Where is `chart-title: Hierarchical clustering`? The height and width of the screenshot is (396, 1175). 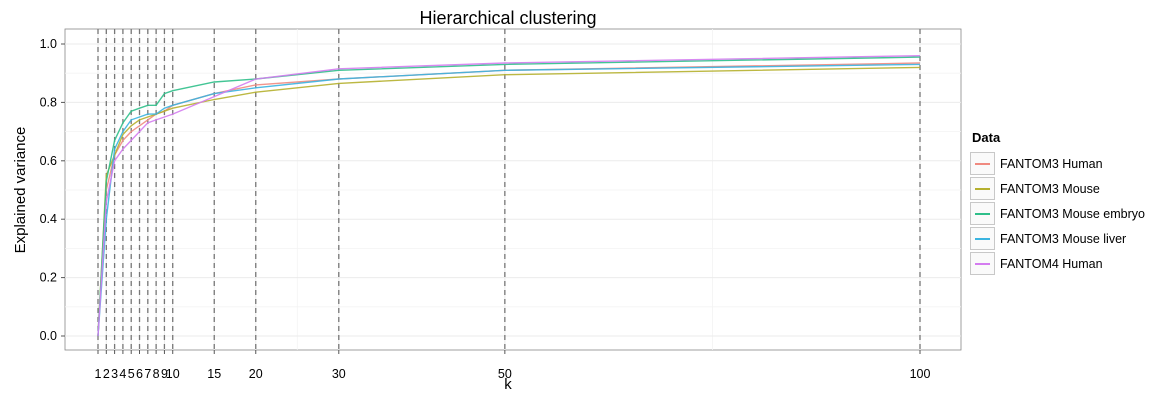
chart-title: Hierarchical clustering is located at coordinates (507, 18).